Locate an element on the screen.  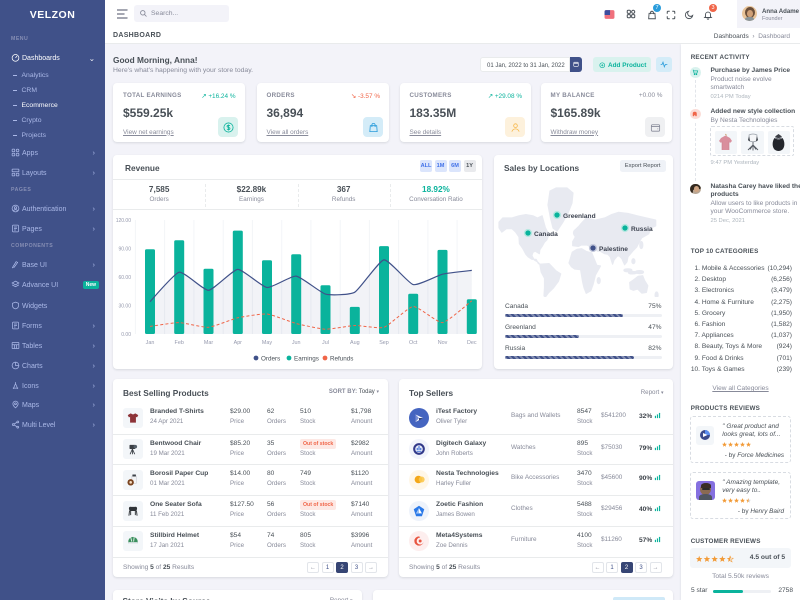
svg-text: Aug is located at coordinates (355, 343).